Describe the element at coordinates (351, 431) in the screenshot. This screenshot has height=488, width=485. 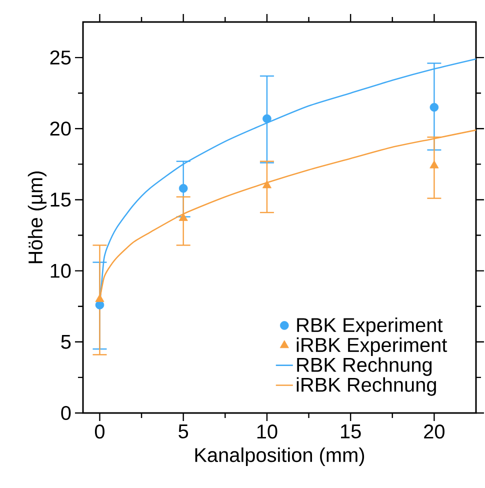
I see `x-tick-label: 15` at that location.